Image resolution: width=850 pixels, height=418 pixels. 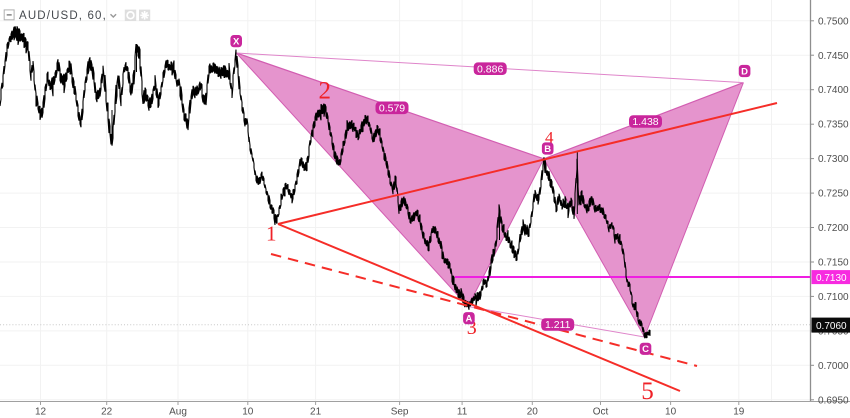 What do you see at coordinates (178, 412) in the screenshot?
I see `svg-text: Aug` at bounding box center [178, 412].